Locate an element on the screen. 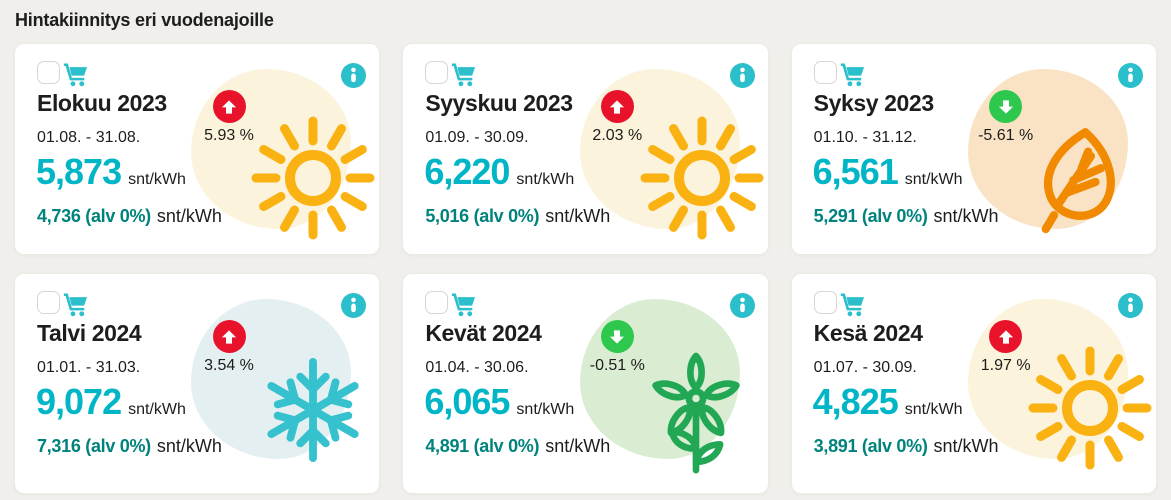 This screenshot has width=1171, height=500. trend-indicator: 2.03 % is located at coordinates (617, 117).